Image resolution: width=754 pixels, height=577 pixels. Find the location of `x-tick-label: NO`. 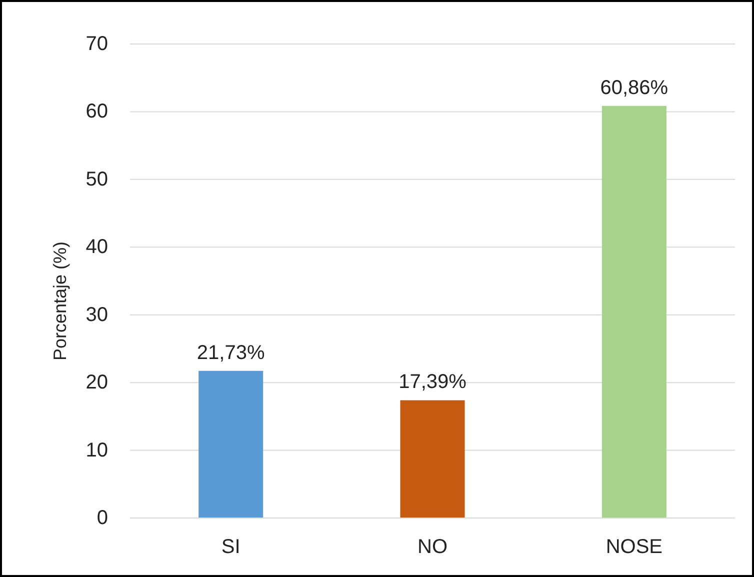

x-tick-label: NO is located at coordinates (433, 547).